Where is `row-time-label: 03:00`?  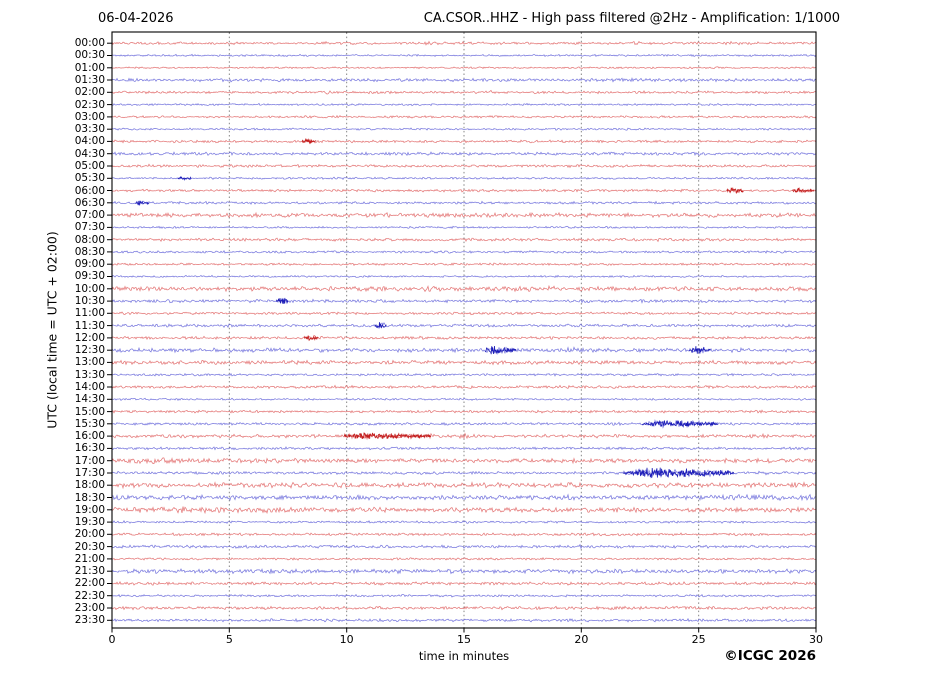
row-time-label: 03:00 is located at coordinates (89, 116).